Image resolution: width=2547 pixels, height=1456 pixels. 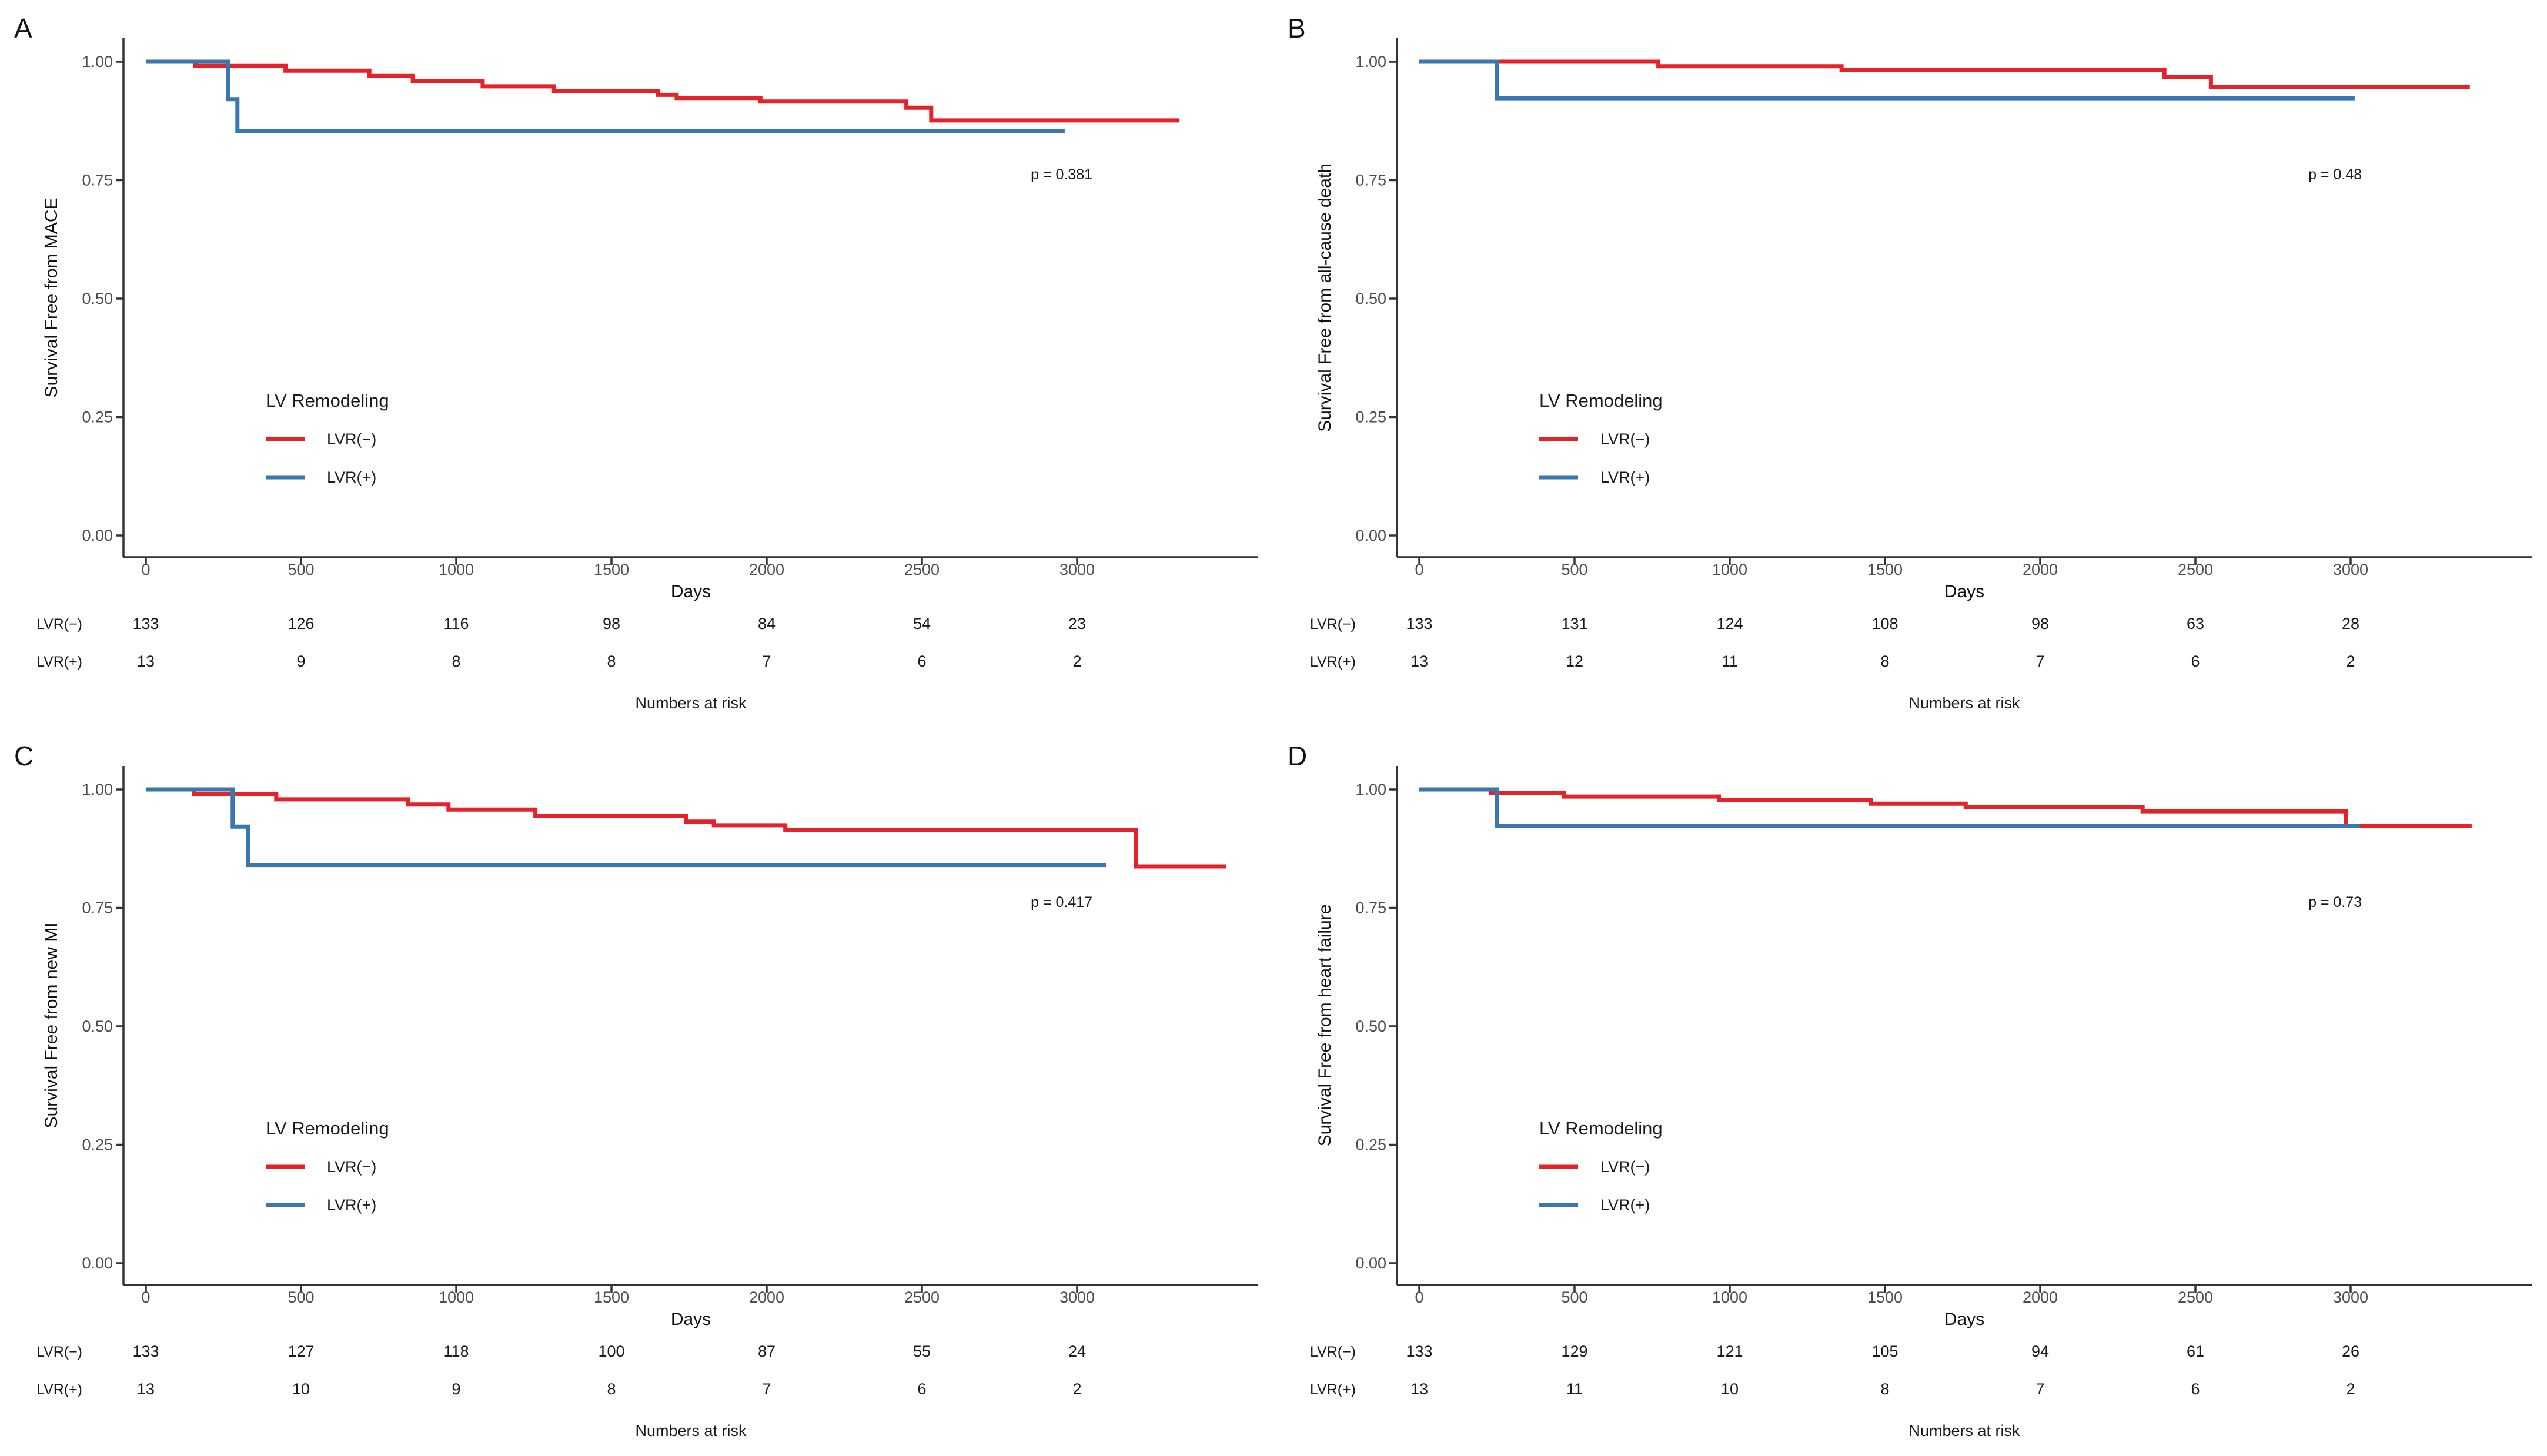 What do you see at coordinates (1885, 623) in the screenshot?
I see `risk-count-lvr-neg: 108` at bounding box center [1885, 623].